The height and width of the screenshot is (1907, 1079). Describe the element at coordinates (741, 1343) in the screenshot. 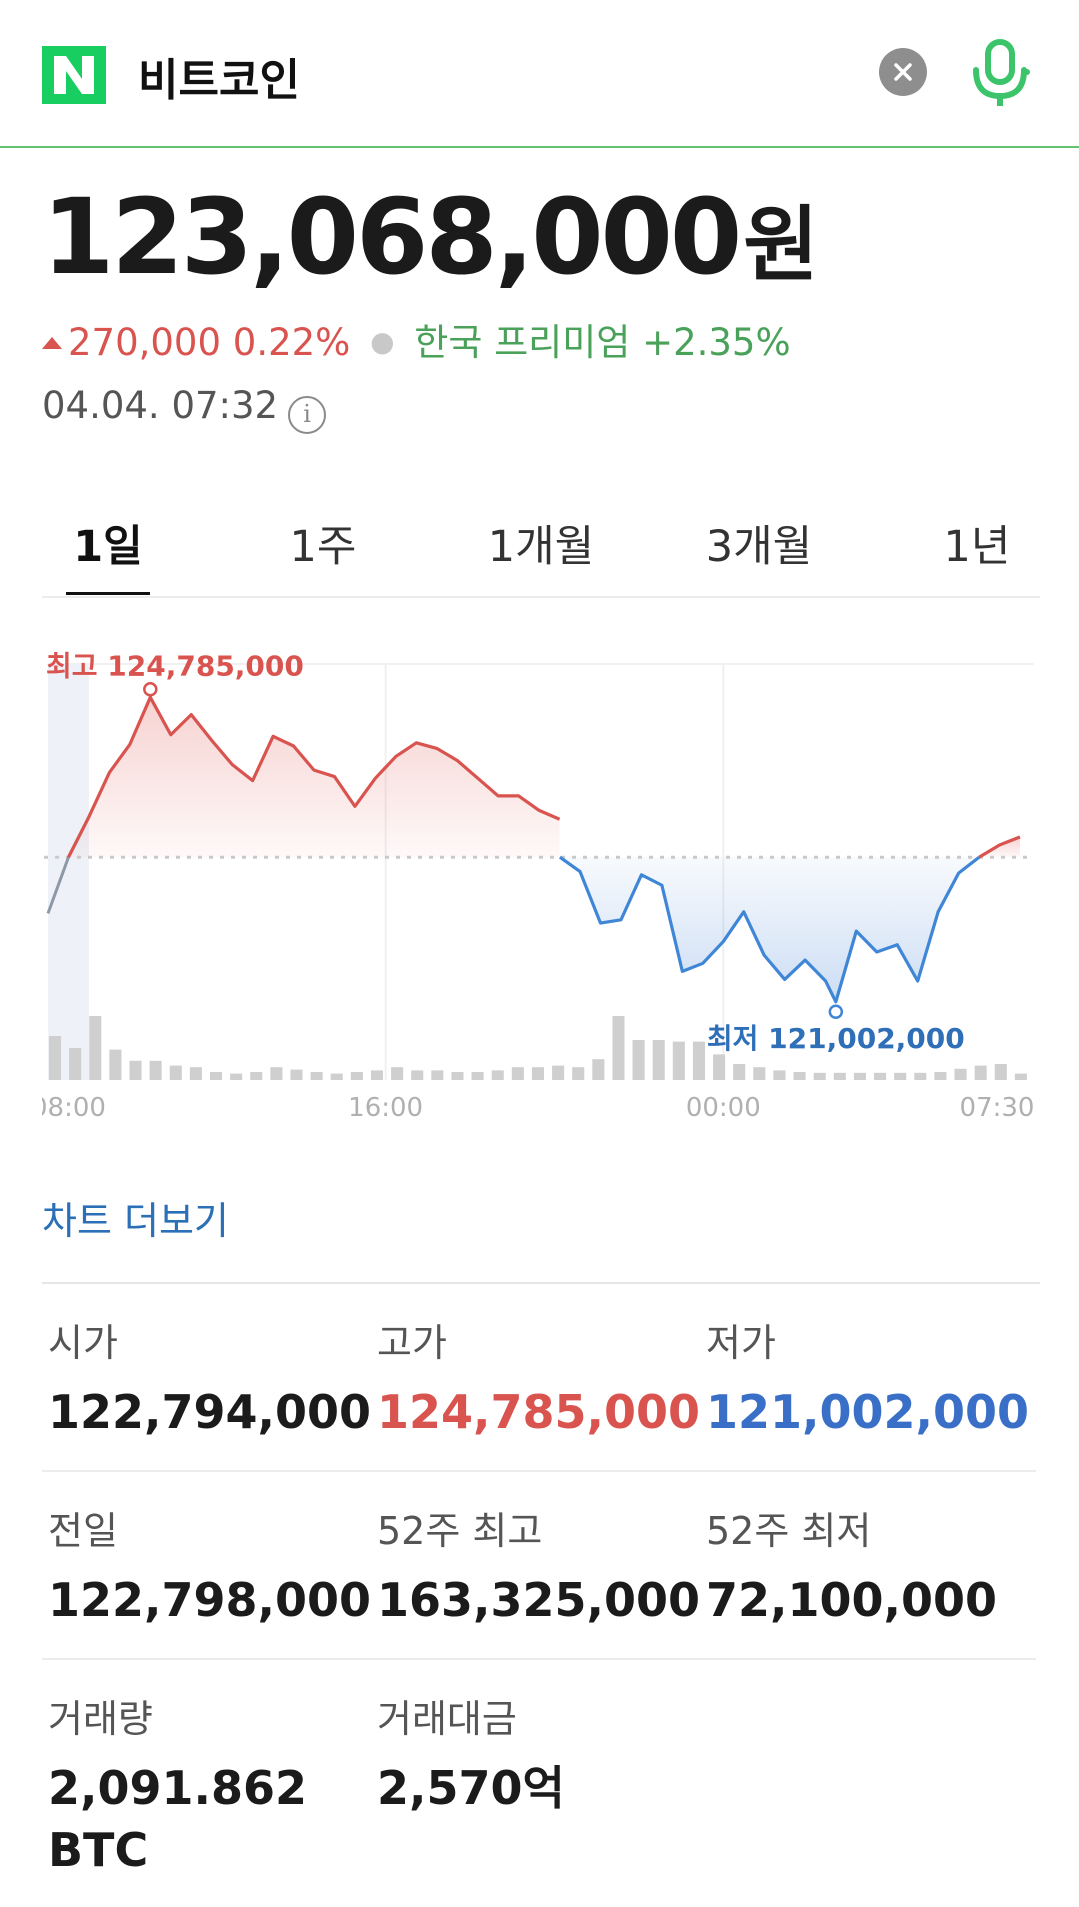

I see `stat-label: 저가` at that location.